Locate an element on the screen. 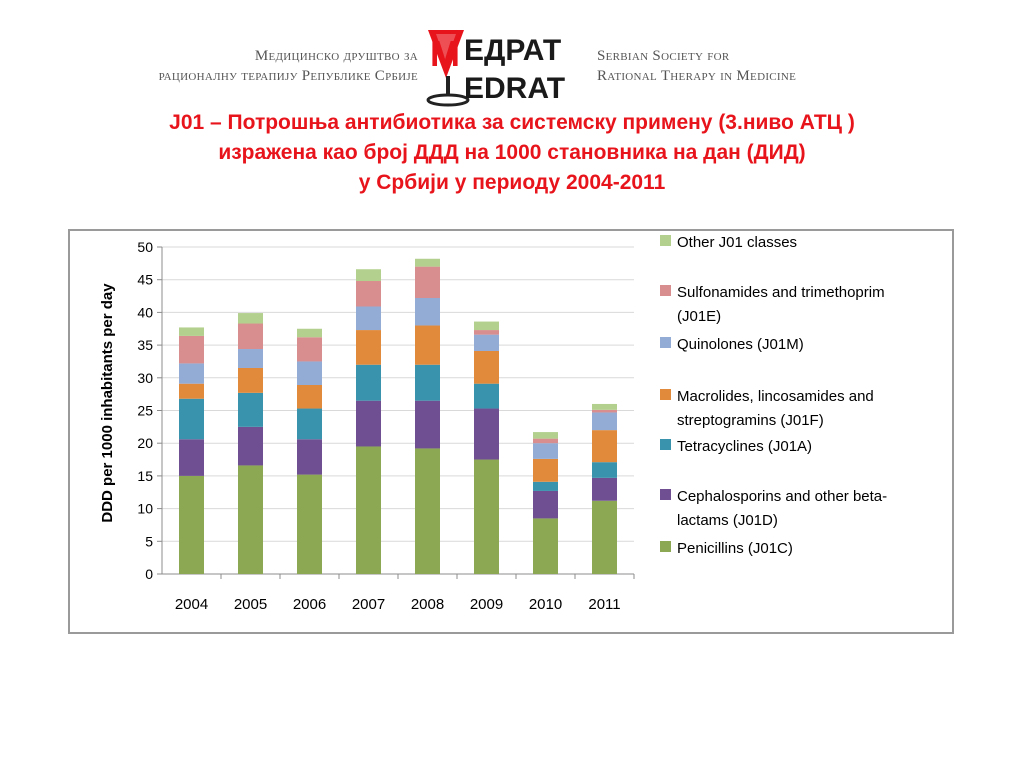 The height and width of the screenshot is (768, 1024). x-tick-label: 2006 is located at coordinates (309, 604).